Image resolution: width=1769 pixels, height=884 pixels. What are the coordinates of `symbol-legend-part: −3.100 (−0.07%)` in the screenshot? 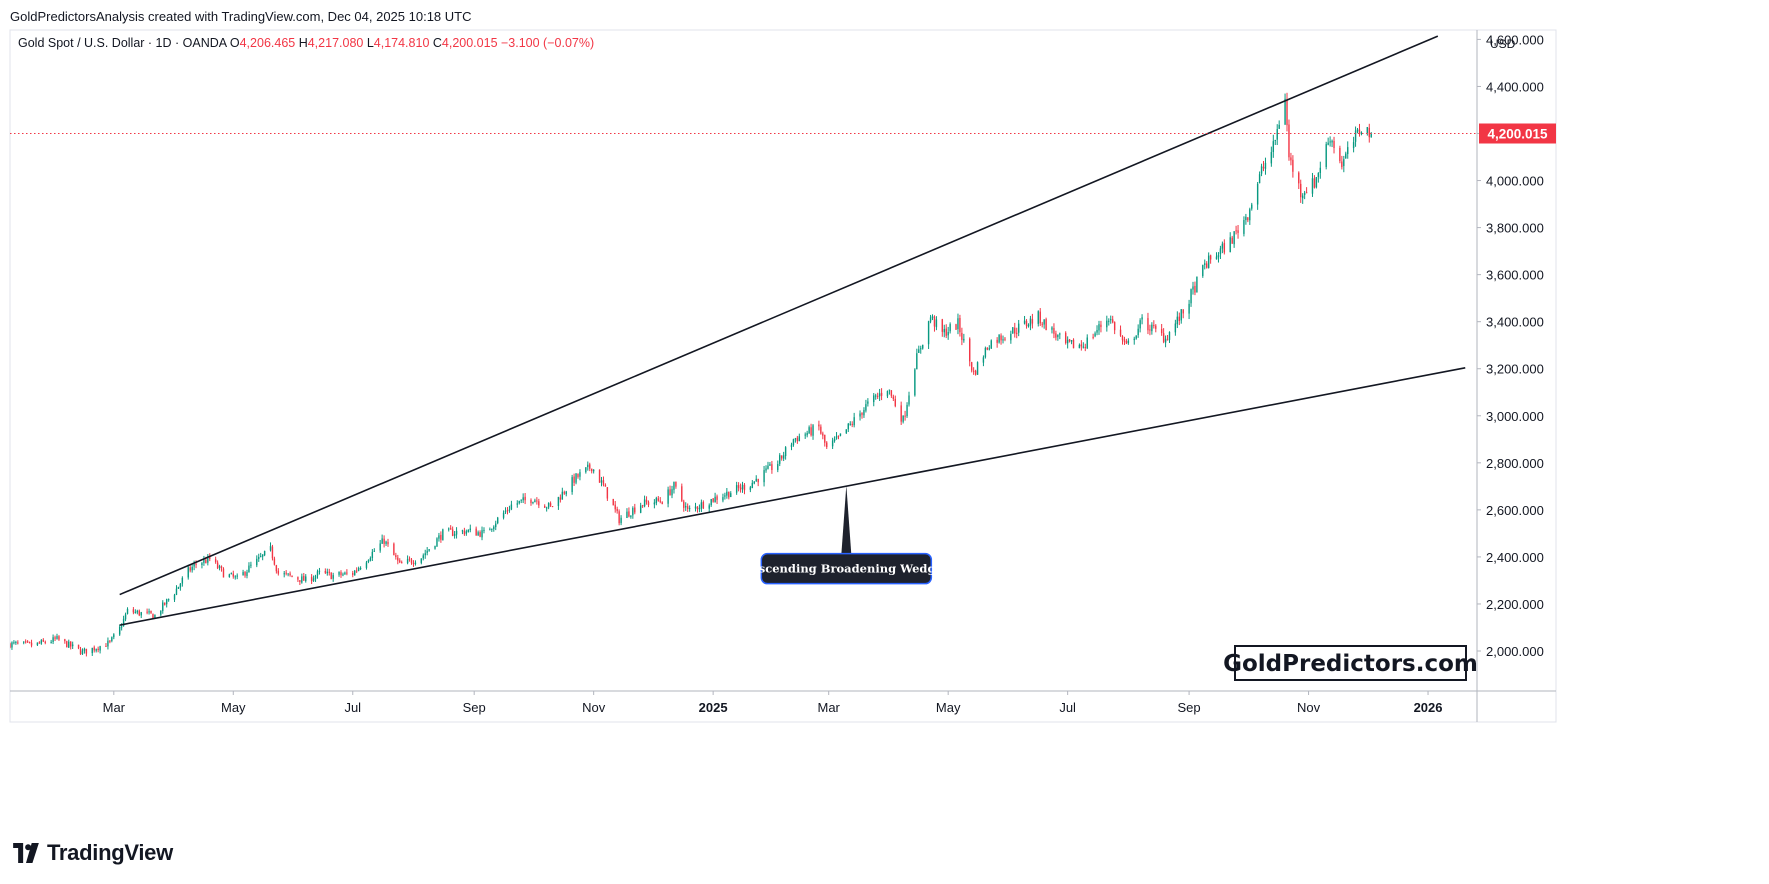 It's located at (547, 43).